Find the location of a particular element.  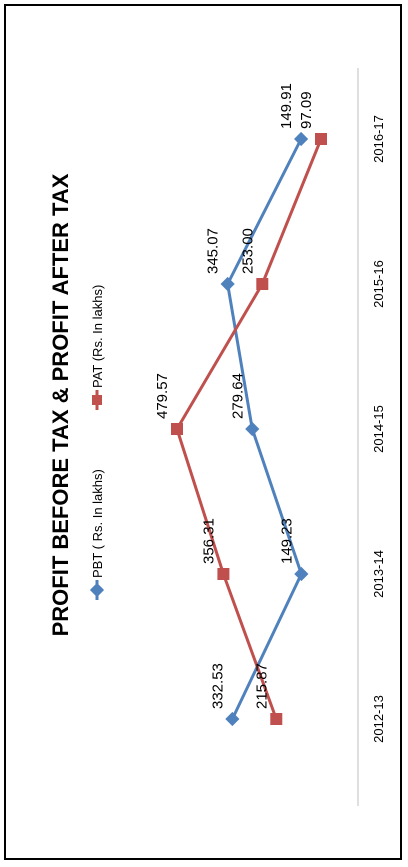

chart-title: PROFIT BEFORE TAX & PROFIT AFTER TAX is located at coordinates (60, 404).